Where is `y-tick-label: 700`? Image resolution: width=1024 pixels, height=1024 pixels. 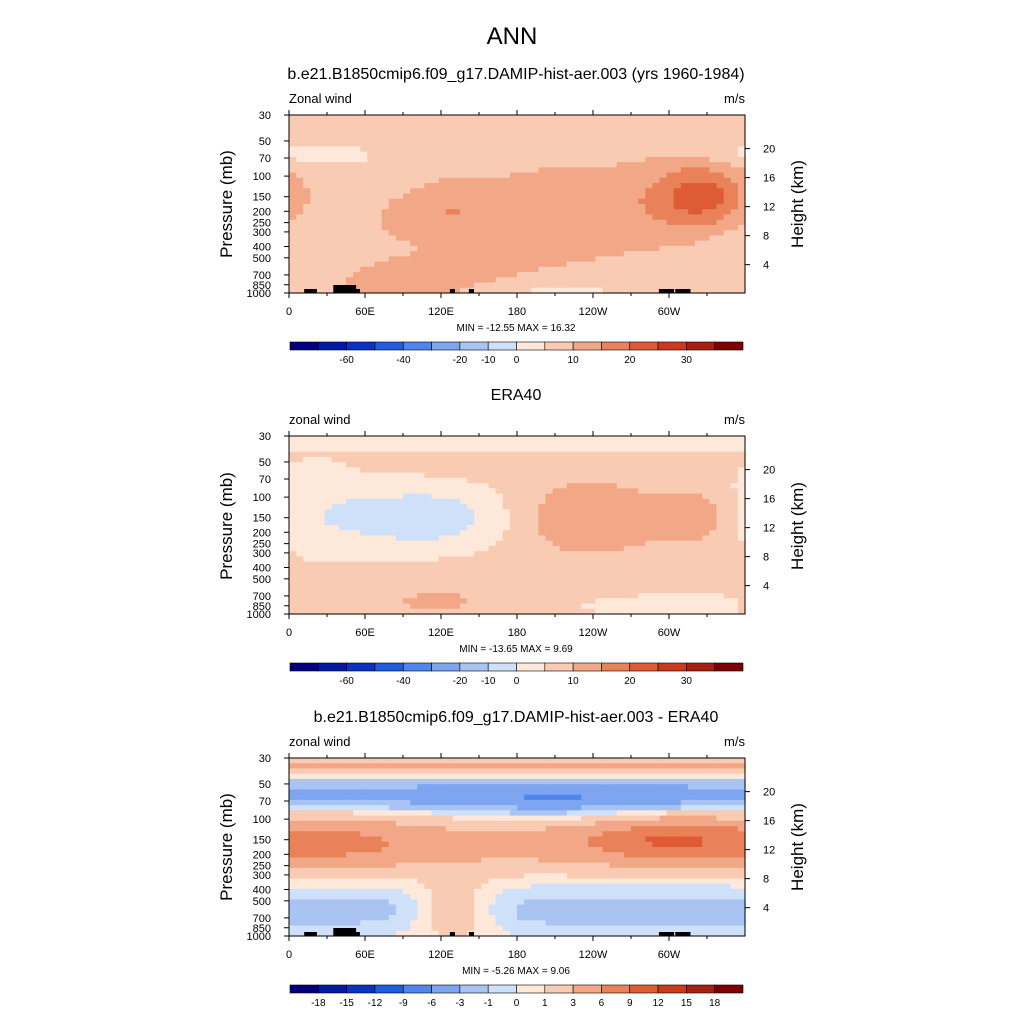 y-tick-label: 700 is located at coordinates (262, 597).